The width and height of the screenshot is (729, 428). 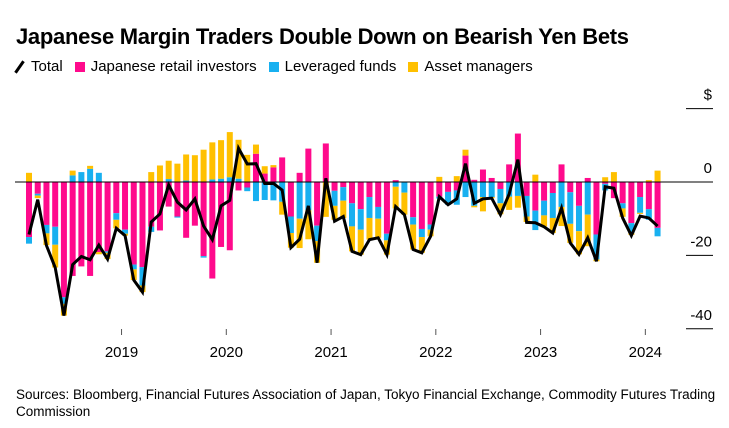 I want to click on legend-item-asset: Asset managers, so click(x=470, y=66).